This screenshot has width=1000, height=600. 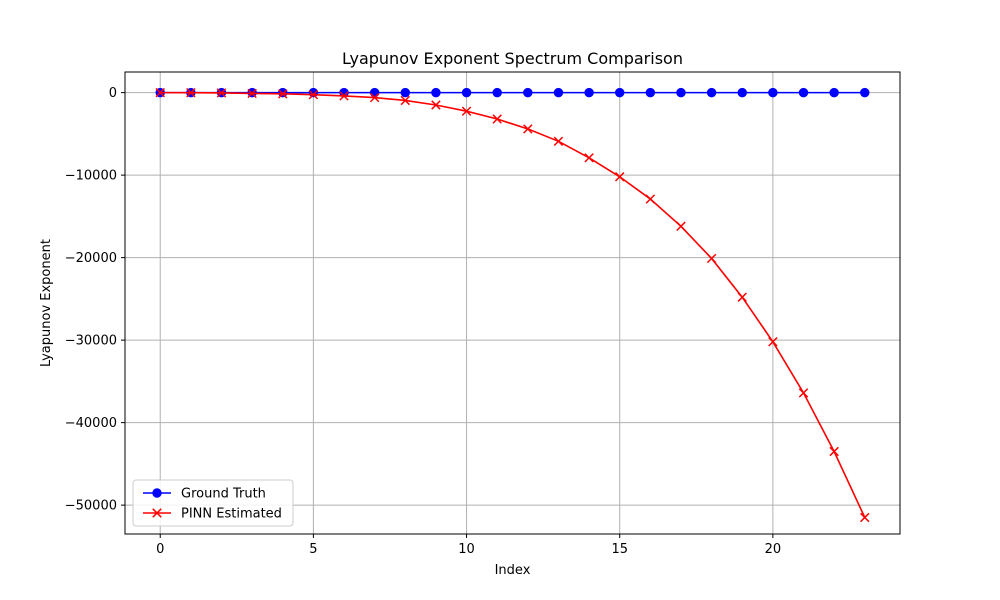 I want to click on legend-box, so click(x=213, y=503).